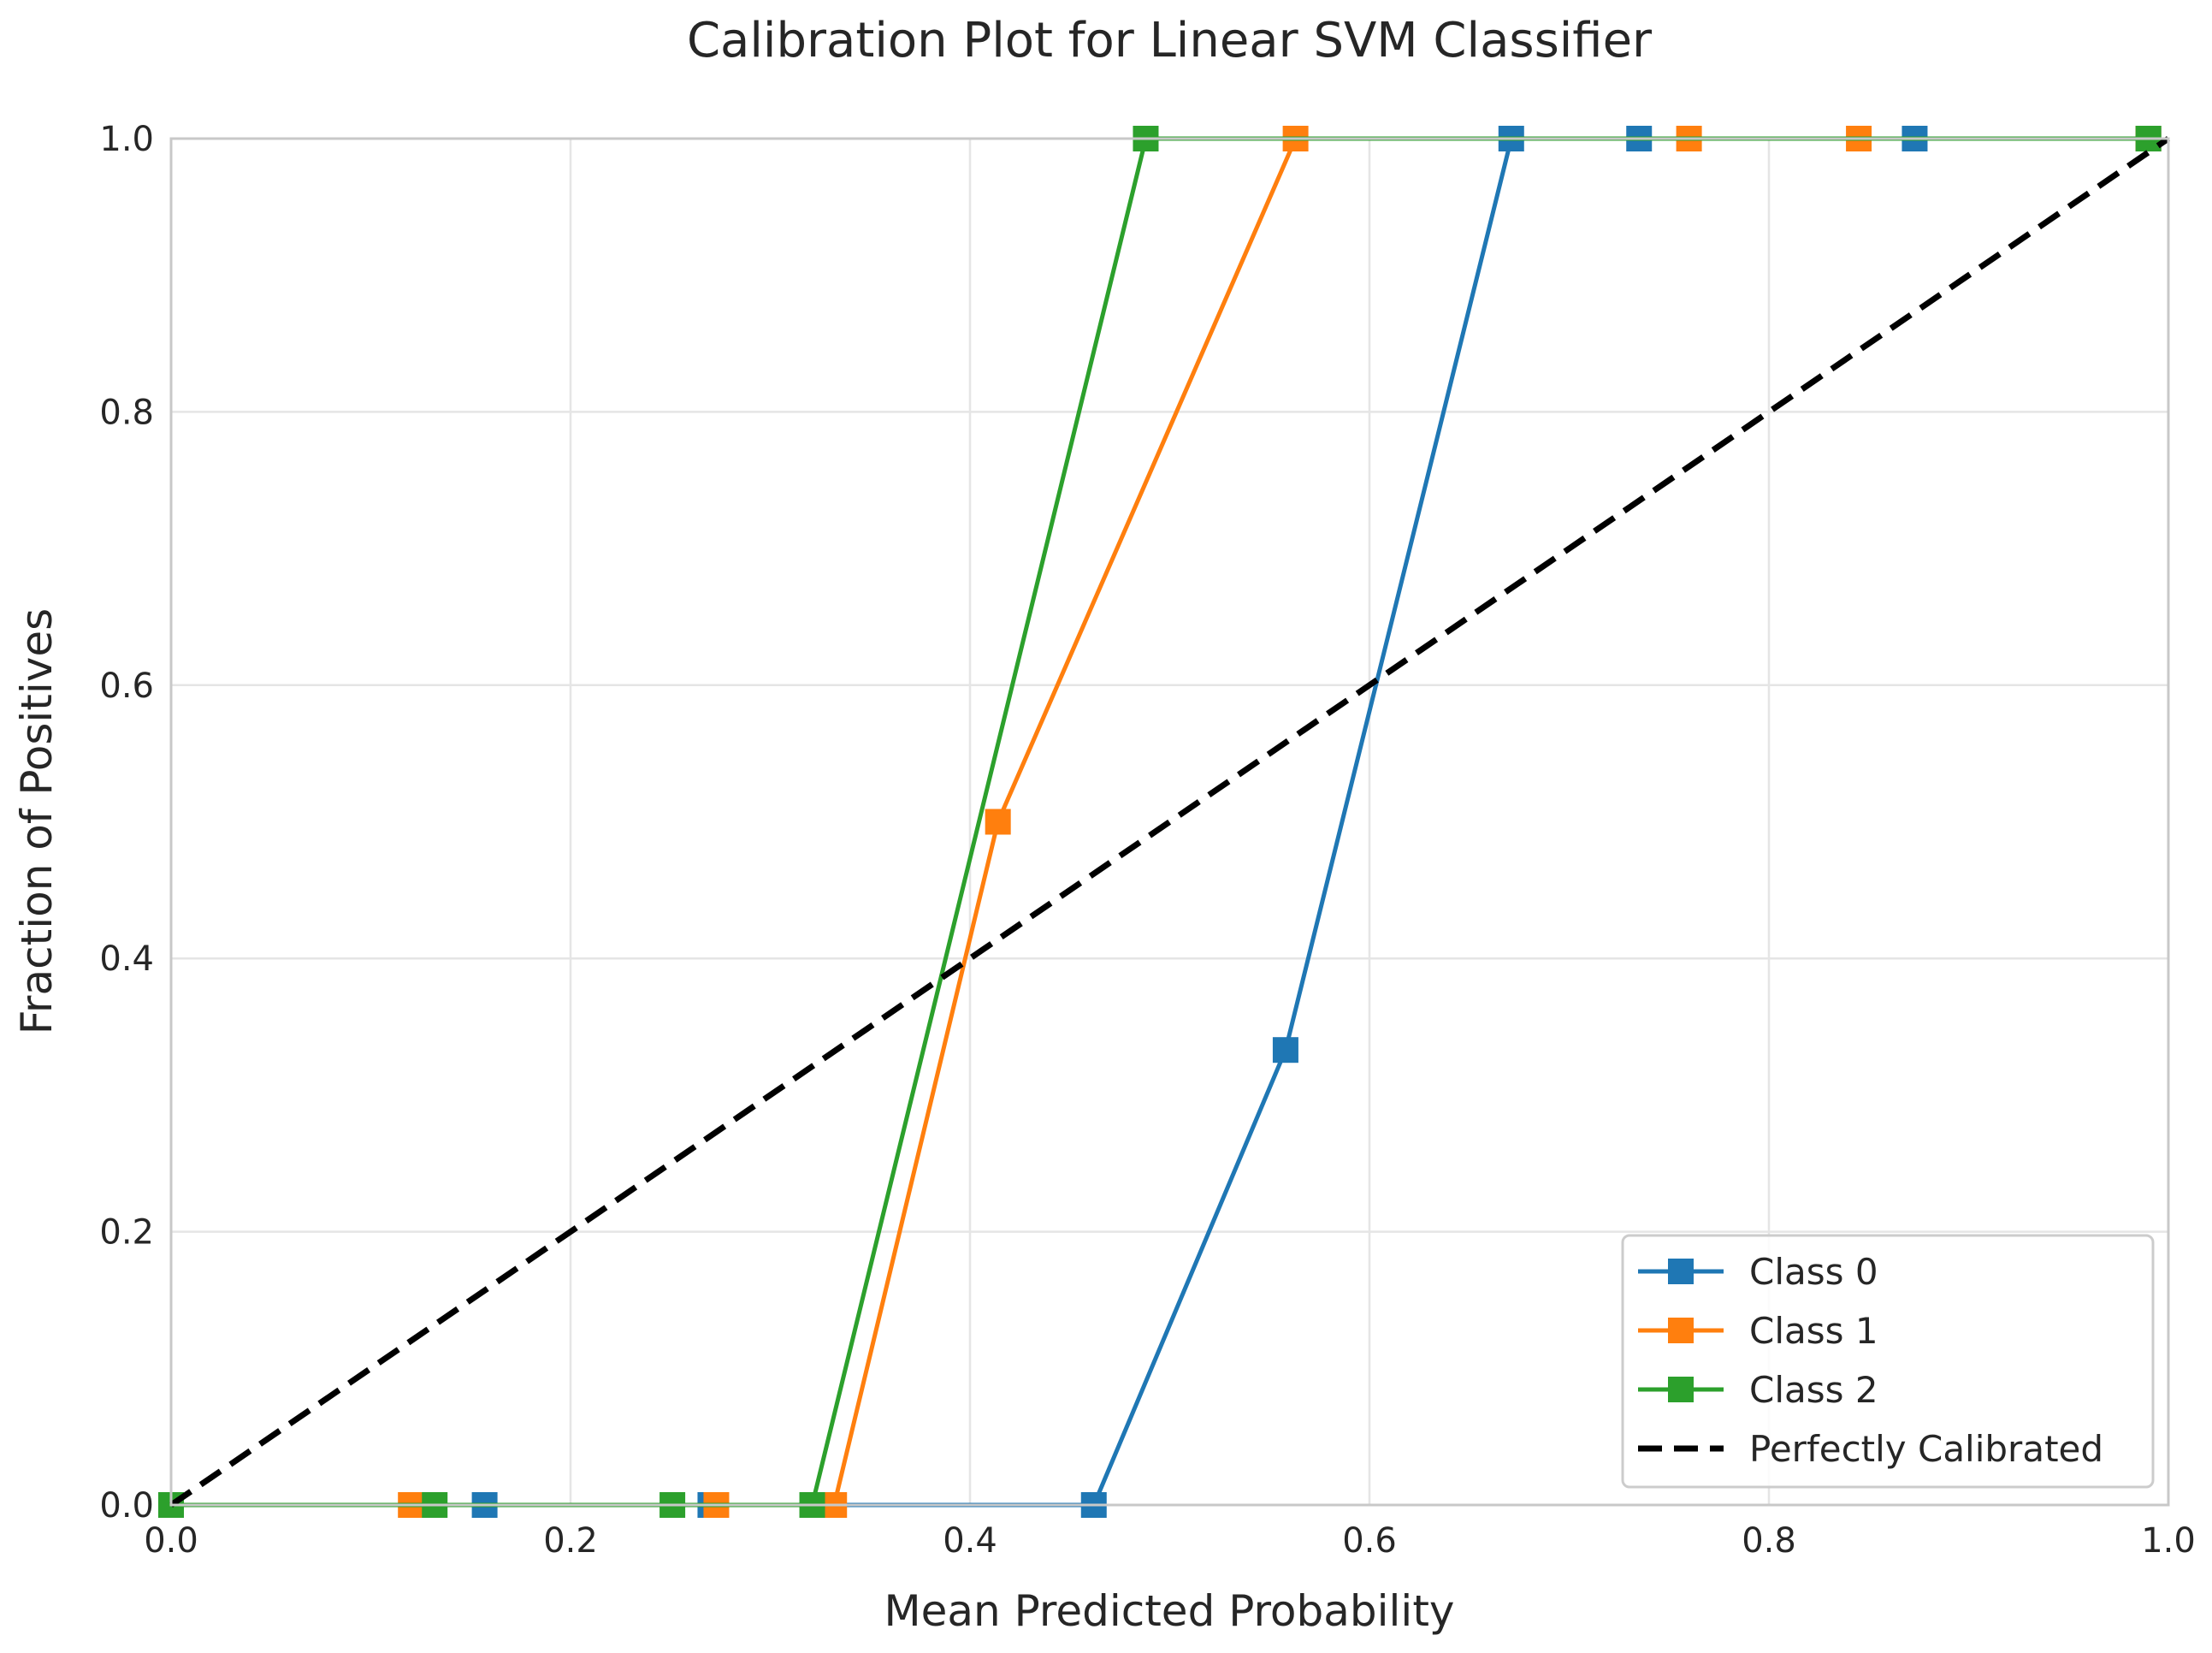 The height and width of the screenshot is (1653, 2212). I want to click on legend-item: Class 0, so click(1758, 1272).